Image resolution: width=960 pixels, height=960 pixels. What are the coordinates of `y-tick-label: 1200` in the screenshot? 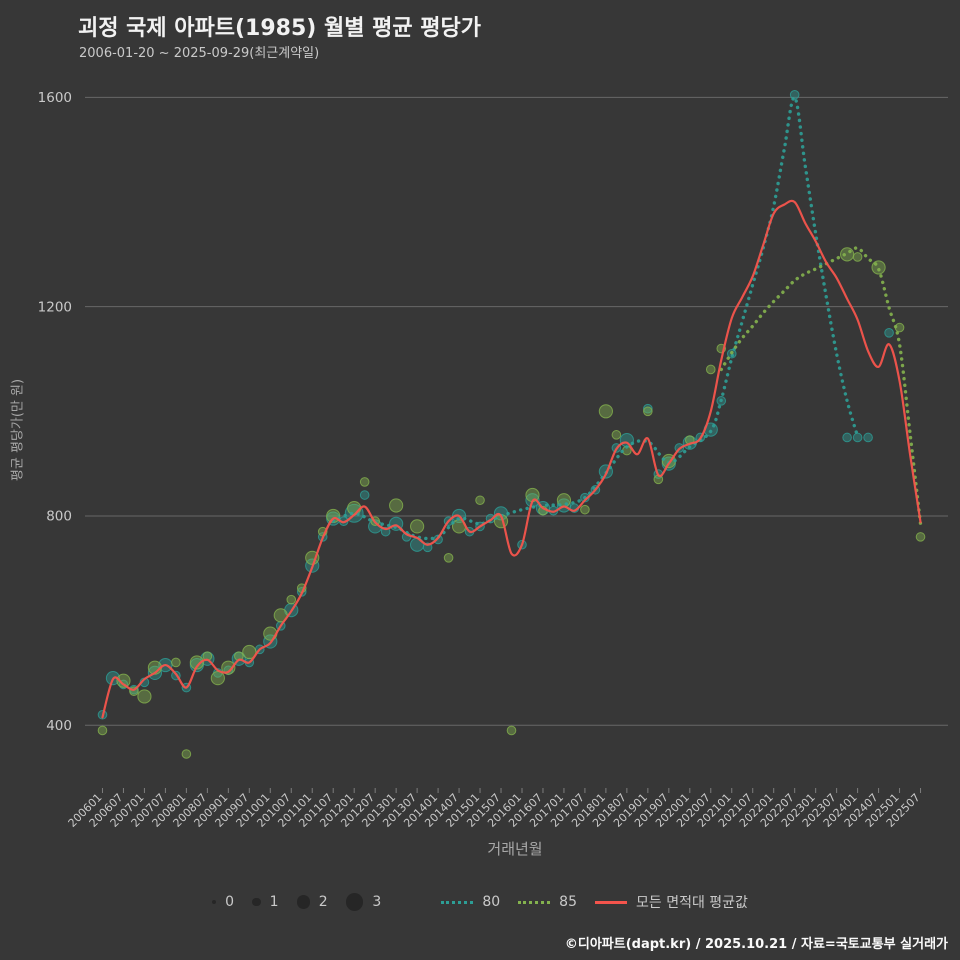 It's located at (55, 307).